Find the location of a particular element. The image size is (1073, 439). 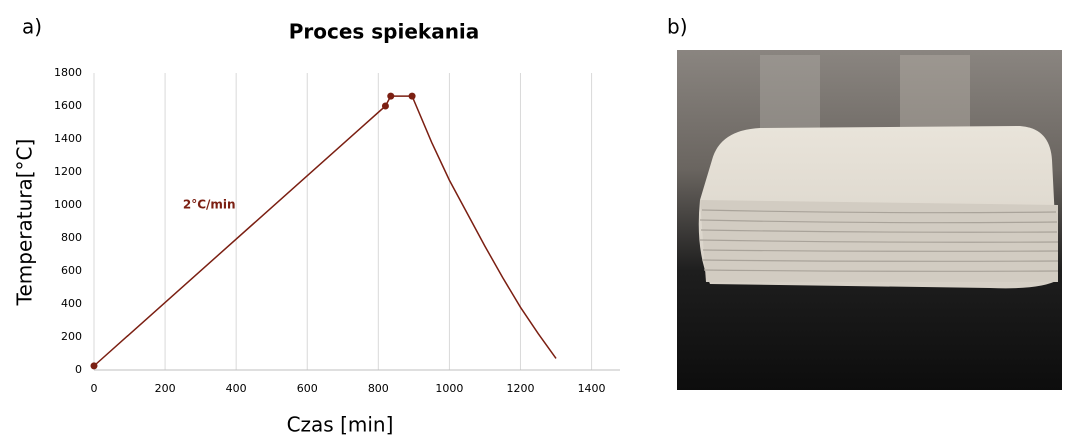

x-tick-label: 1000 is located at coordinates (449, 388).